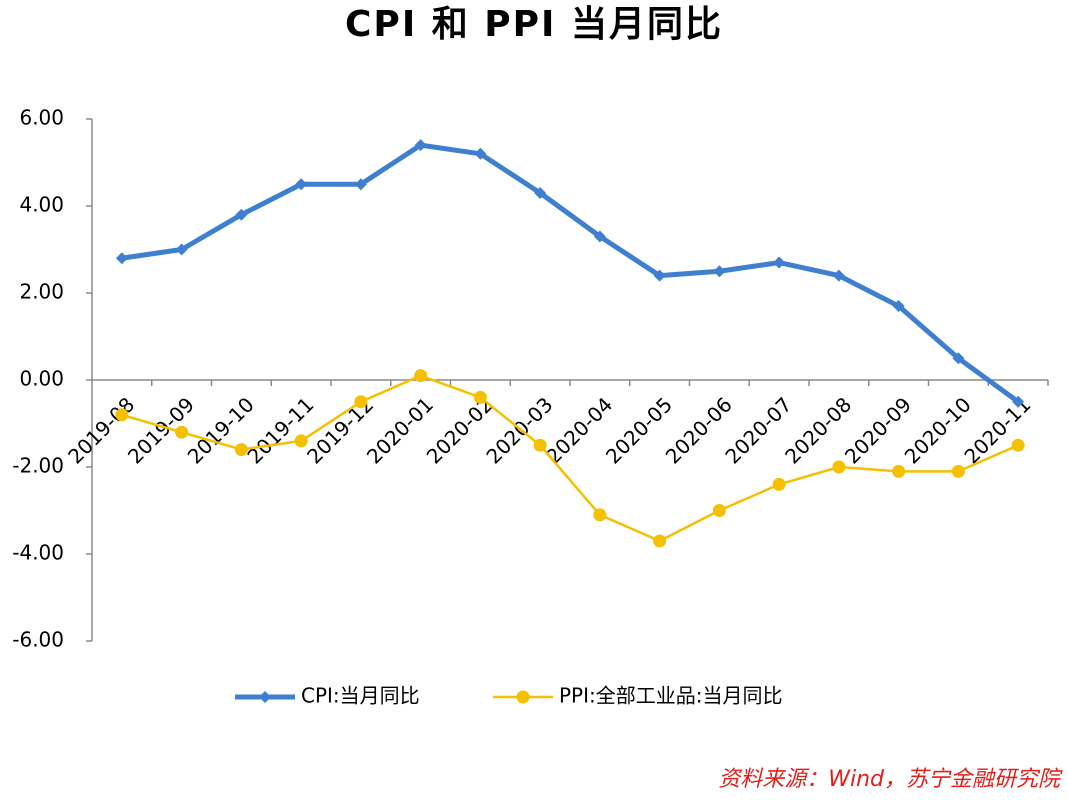  Describe the element at coordinates (360, 696) in the screenshot. I see `legend-label: CPI:当月同比` at that location.